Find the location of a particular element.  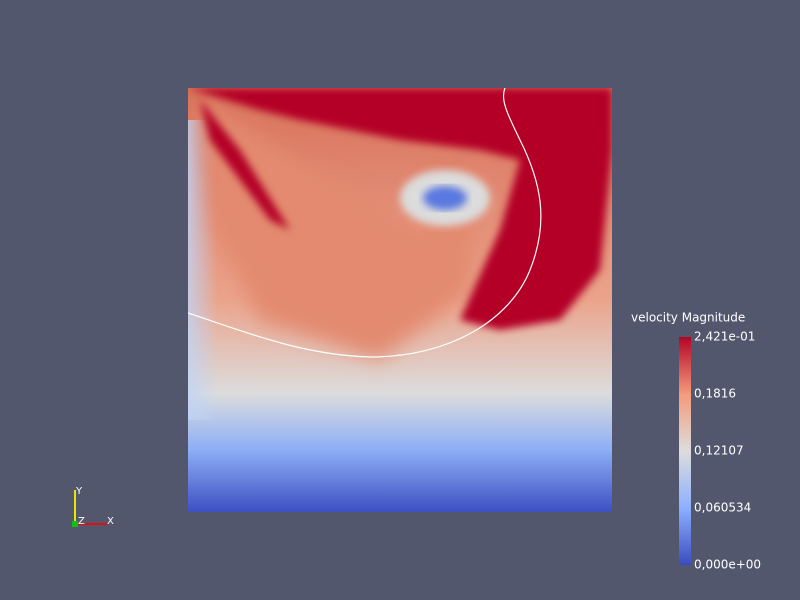

axis-label: X is located at coordinates (110, 521).